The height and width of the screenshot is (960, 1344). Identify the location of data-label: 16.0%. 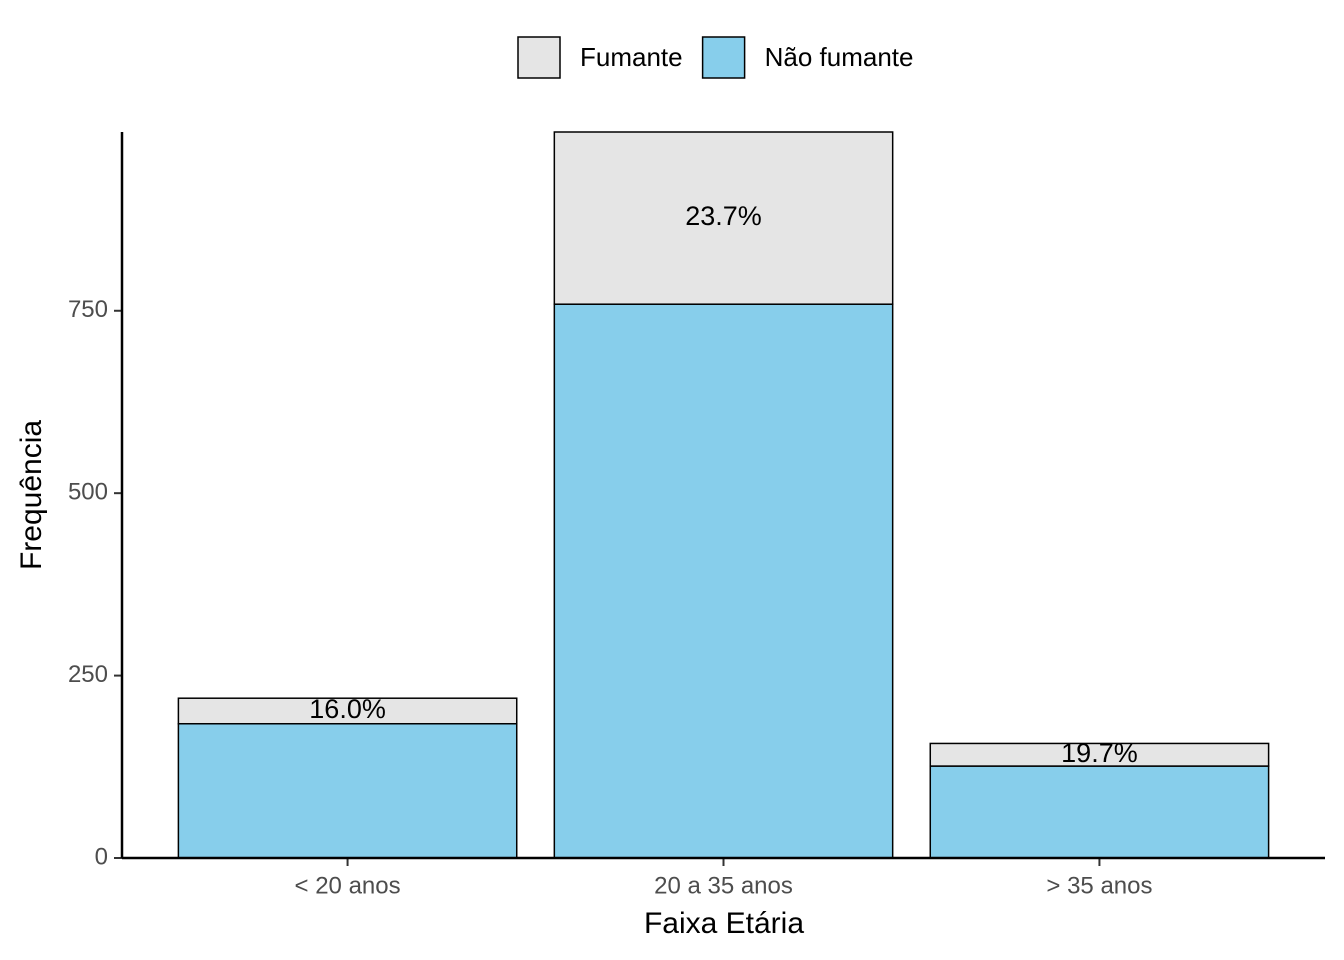
(347, 709).